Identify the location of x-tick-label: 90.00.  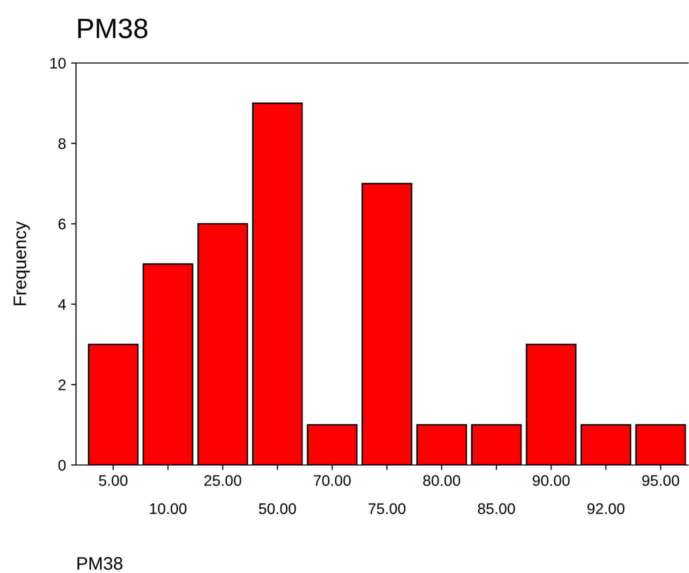
(551, 480).